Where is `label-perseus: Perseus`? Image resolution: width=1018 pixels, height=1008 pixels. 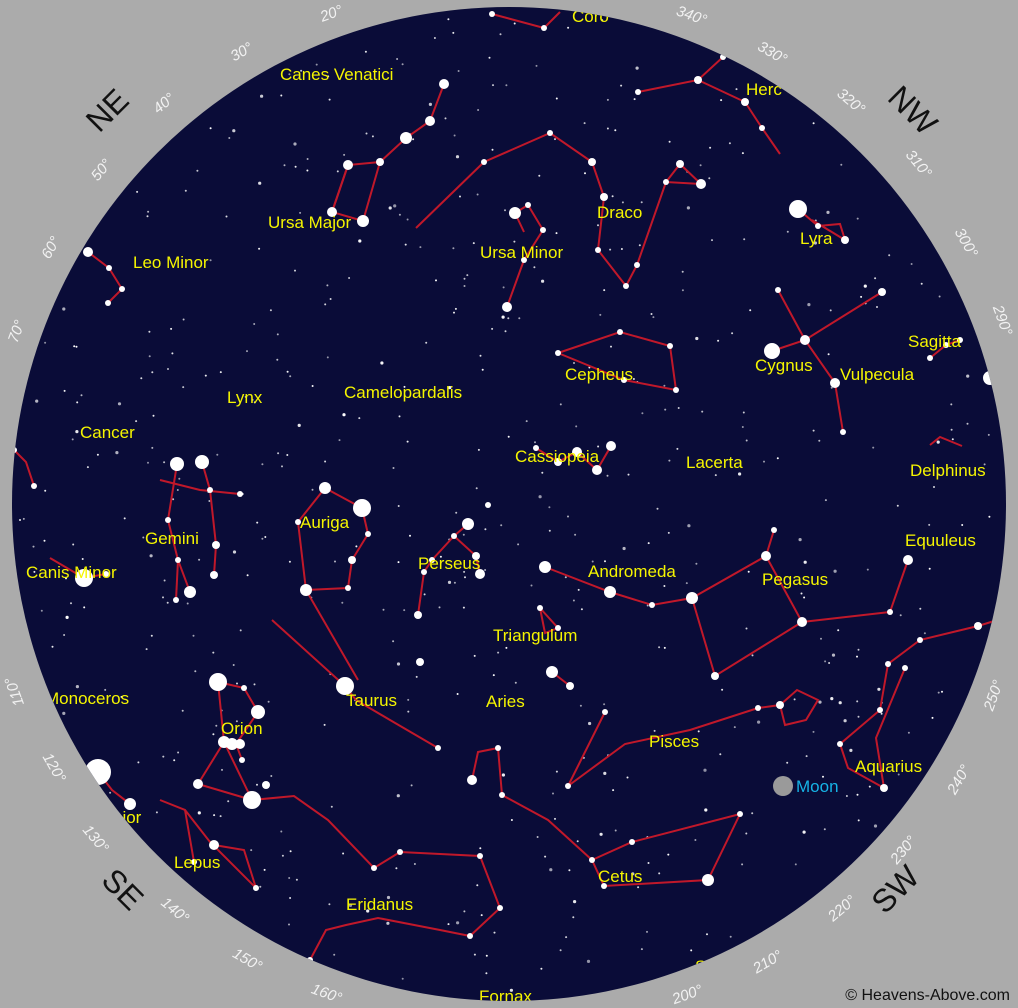
label-perseus: Perseus is located at coordinates (449, 563).